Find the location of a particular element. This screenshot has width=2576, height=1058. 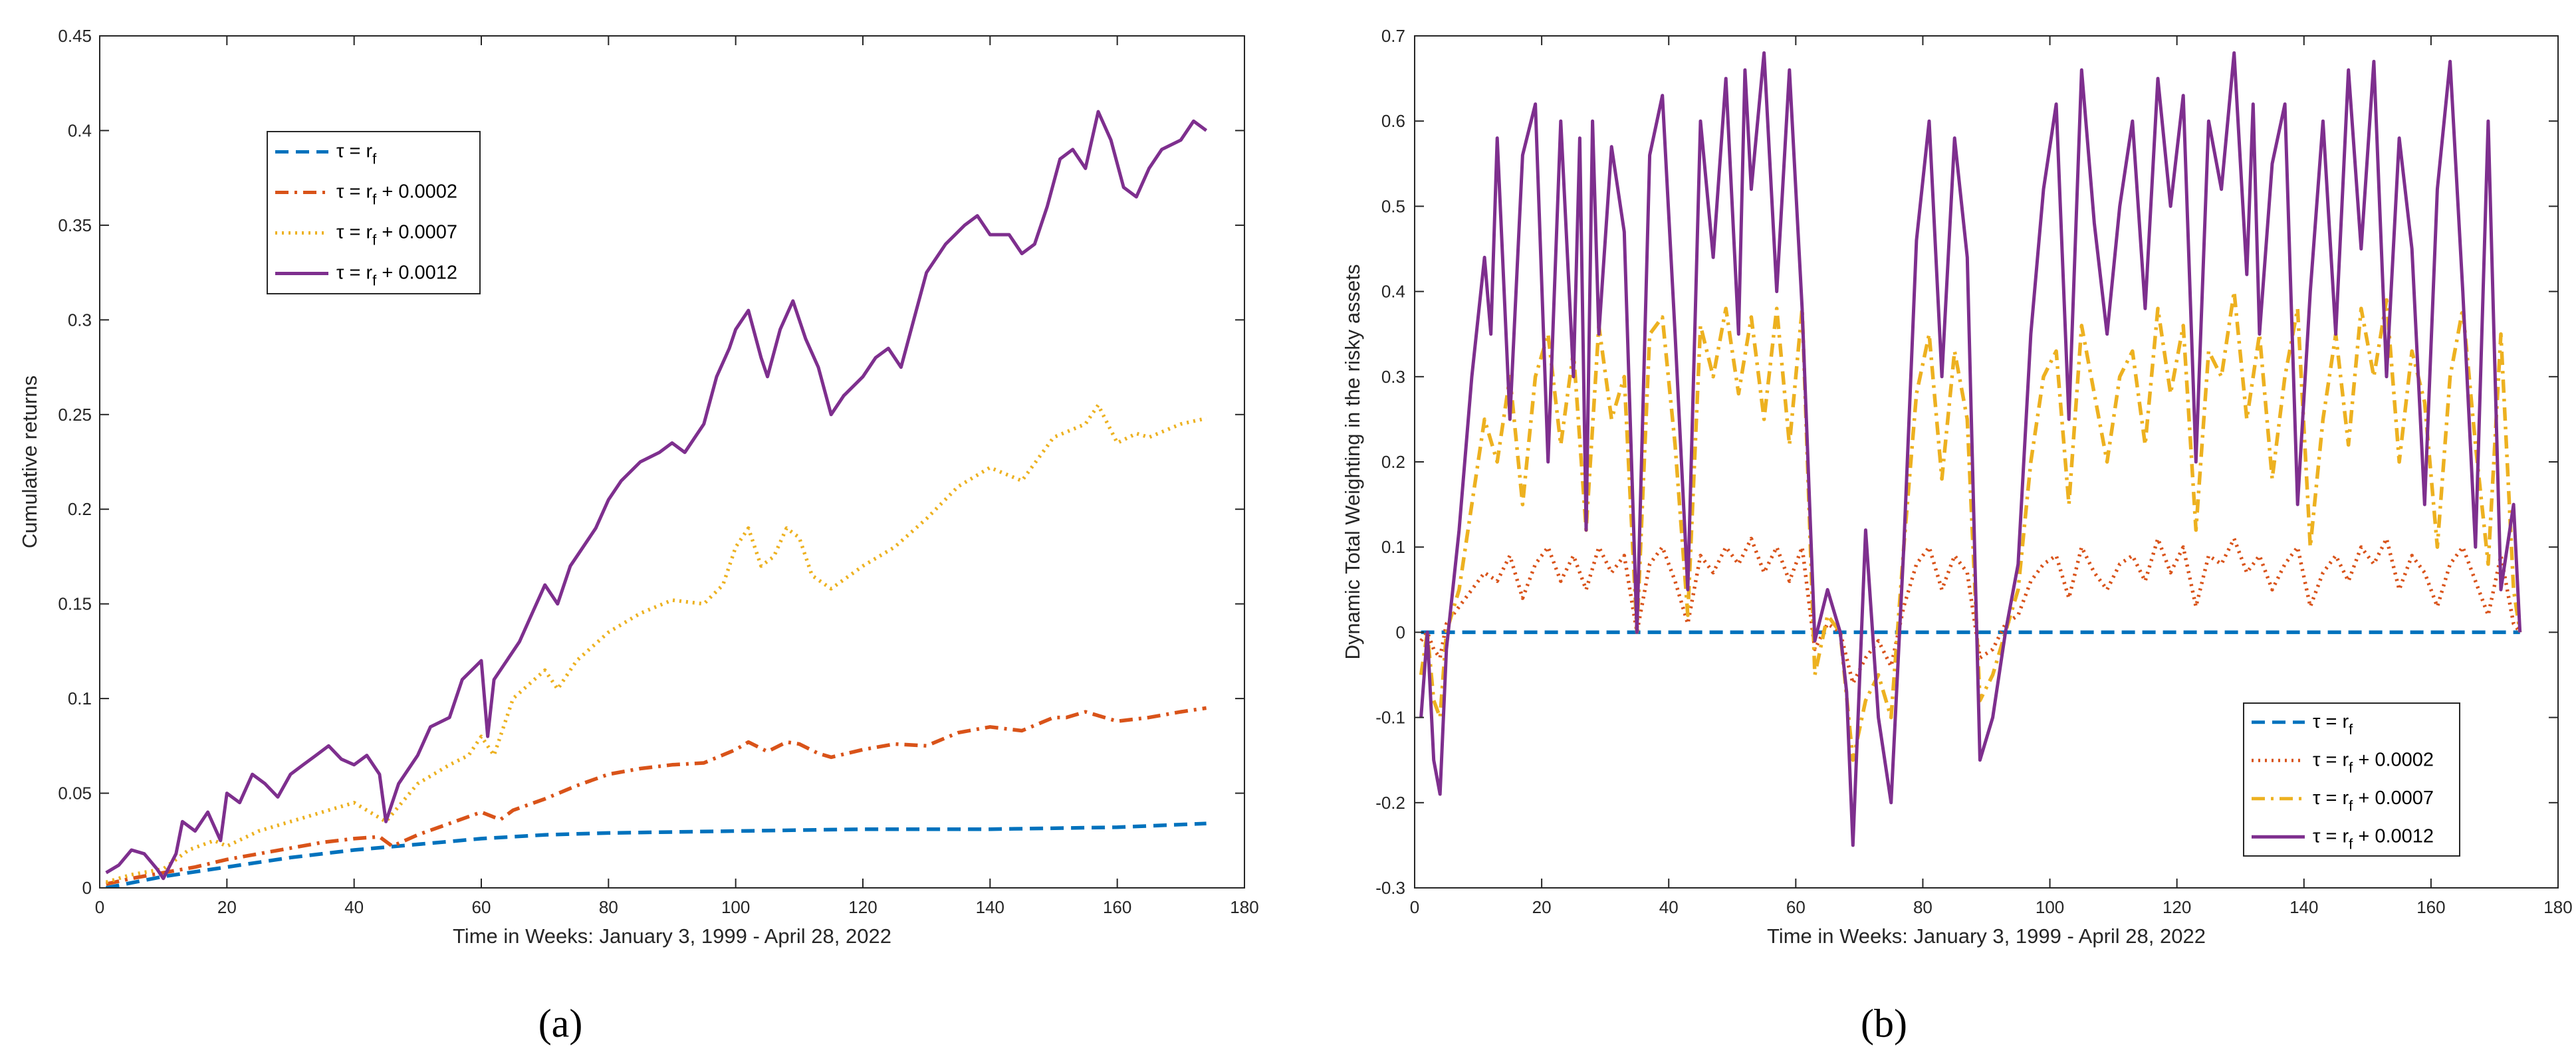

y-tick-label: 0.6 is located at coordinates (1393, 121).